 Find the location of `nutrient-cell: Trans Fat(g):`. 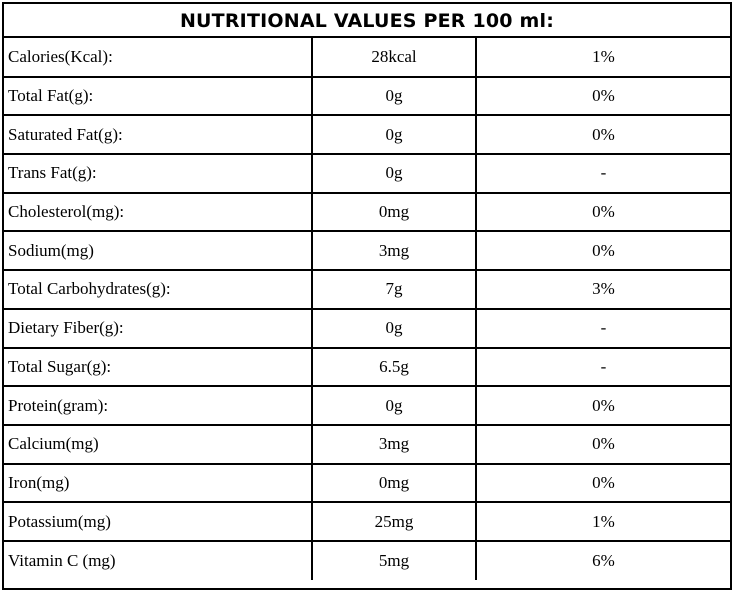

nutrient-cell: Trans Fat(g): is located at coordinates (158, 173).